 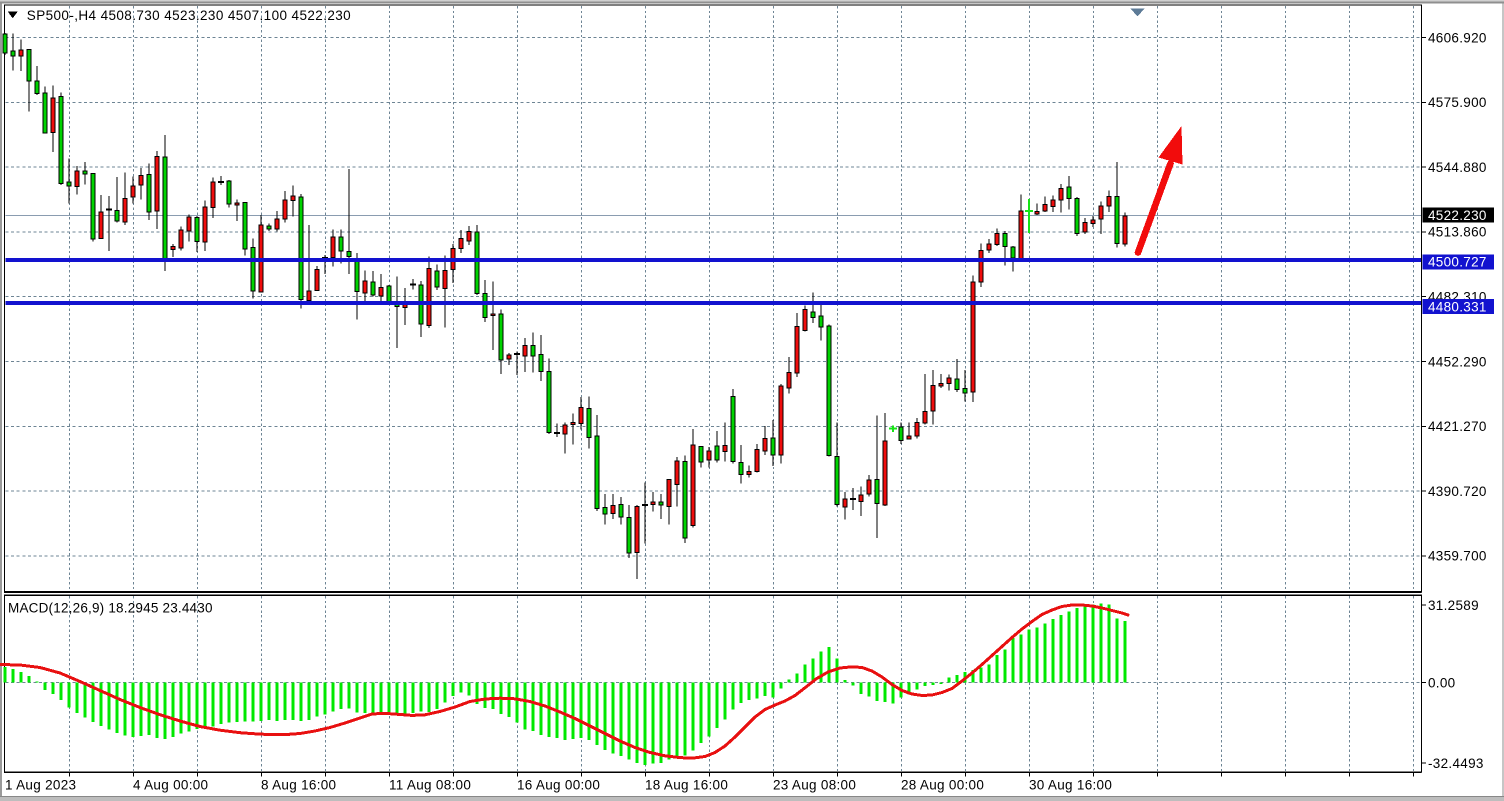 I want to click on svg-text: 4522.230, so click(x=1457, y=215).